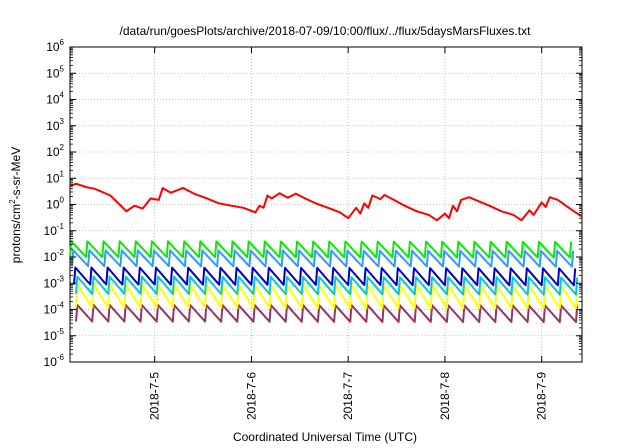  Describe the element at coordinates (445, 396) in the screenshot. I see `x-tick-label: 2018-7-8` at that location.